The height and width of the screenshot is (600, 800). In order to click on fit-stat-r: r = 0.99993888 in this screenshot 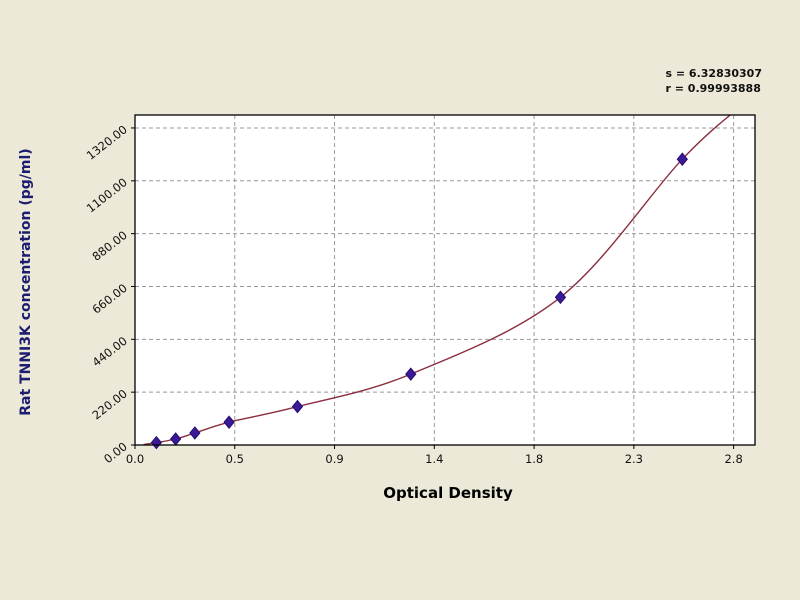, I will do `click(713, 88)`.